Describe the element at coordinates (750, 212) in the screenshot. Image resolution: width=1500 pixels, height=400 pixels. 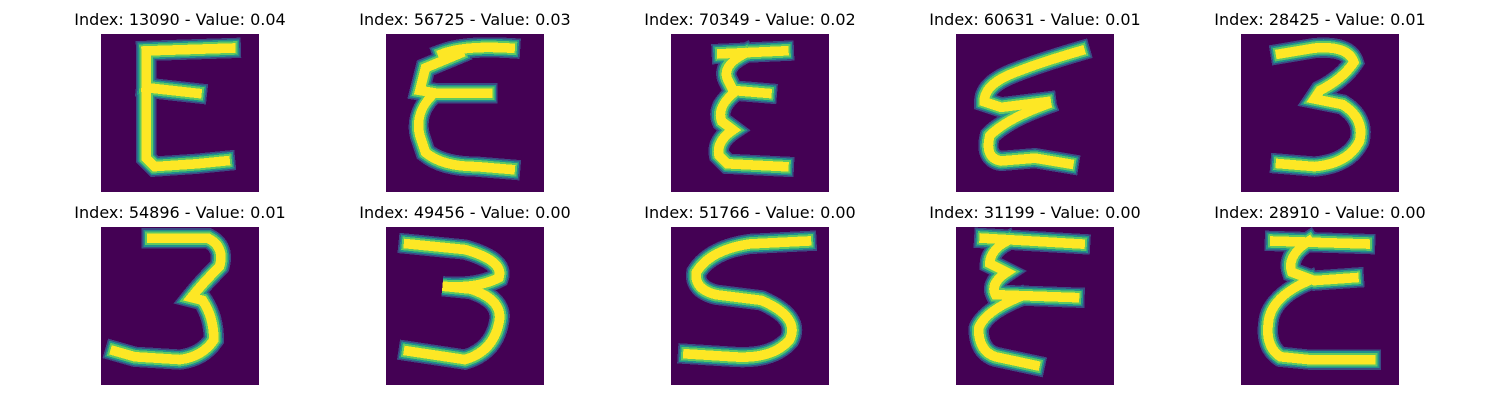
I see `panel-title: Index: 51766 - Value: 0.00` at that location.